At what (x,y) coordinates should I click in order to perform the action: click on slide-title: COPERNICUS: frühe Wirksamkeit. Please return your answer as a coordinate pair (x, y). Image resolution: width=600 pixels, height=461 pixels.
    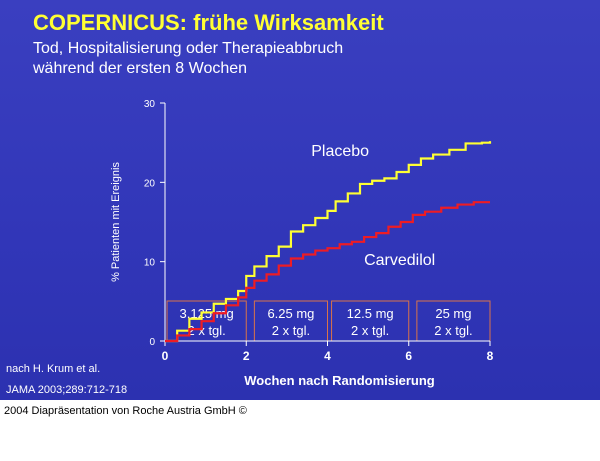
    Looking at the image, I should click on (208, 22).